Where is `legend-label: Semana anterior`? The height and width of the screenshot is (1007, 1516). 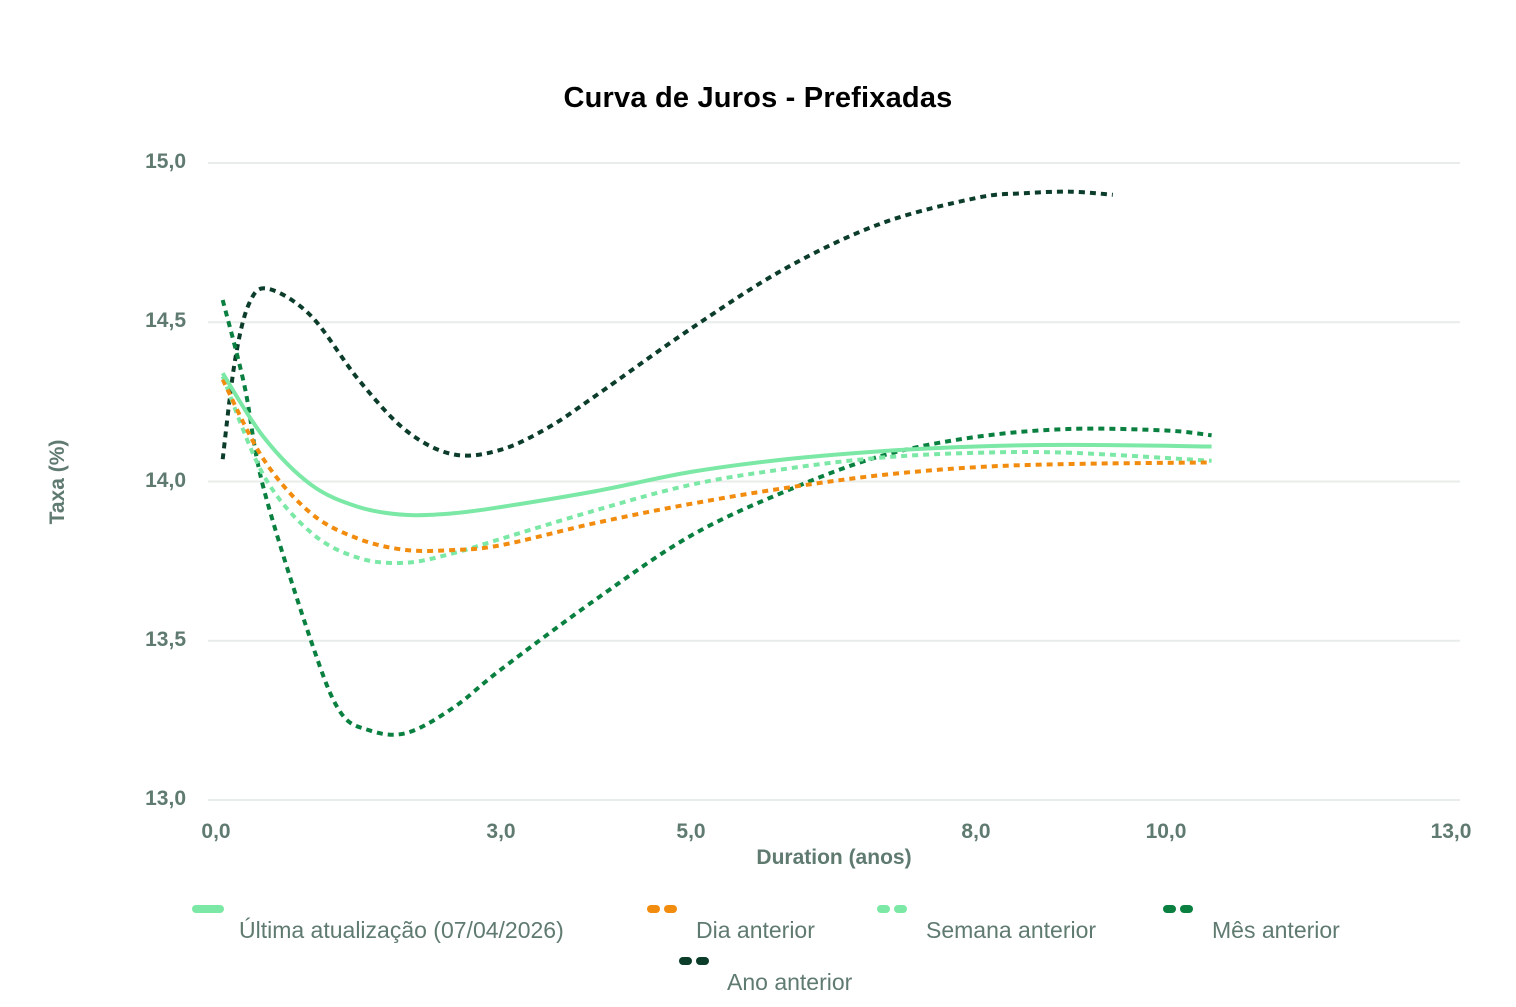 legend-label: Semana anterior is located at coordinates (1011, 930).